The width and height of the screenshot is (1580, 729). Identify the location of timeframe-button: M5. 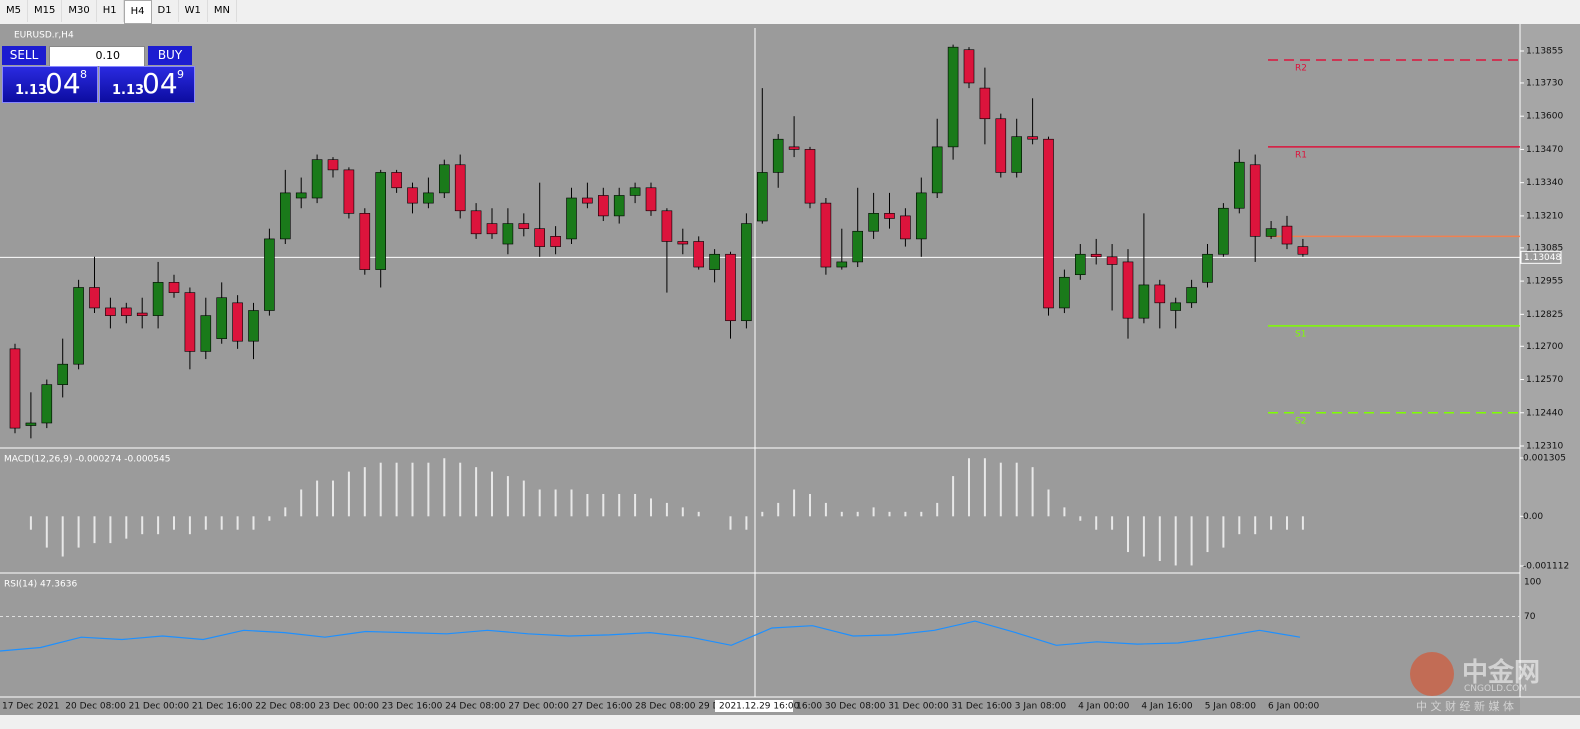
(14, 11).